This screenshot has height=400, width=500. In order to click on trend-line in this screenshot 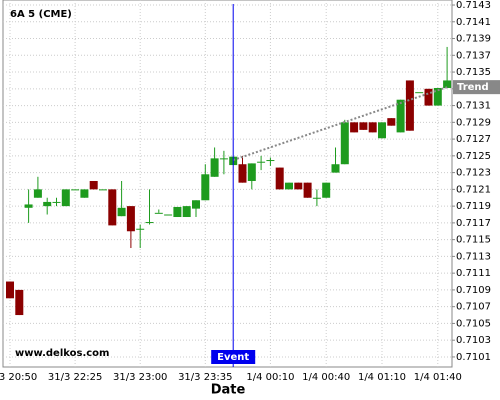, I will do `click(340, 123)`.